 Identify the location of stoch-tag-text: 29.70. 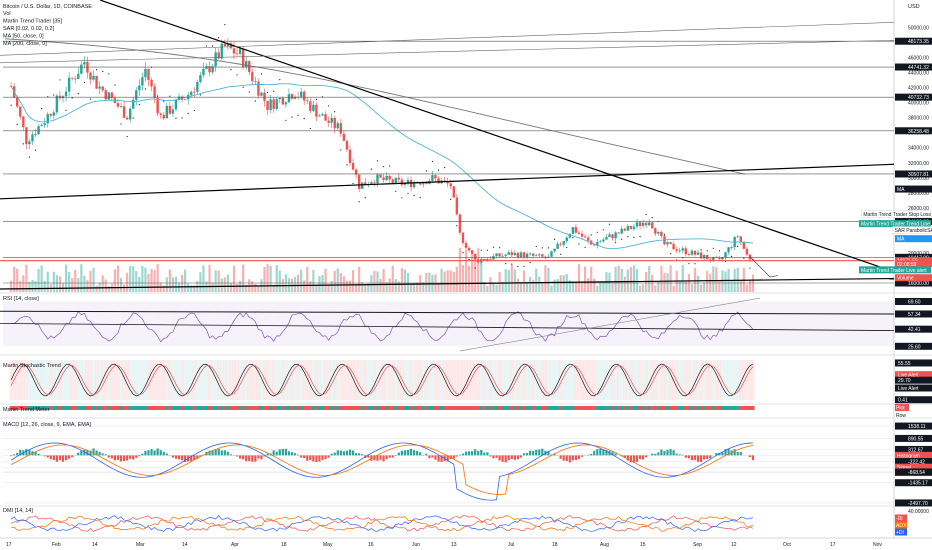
(904, 381).